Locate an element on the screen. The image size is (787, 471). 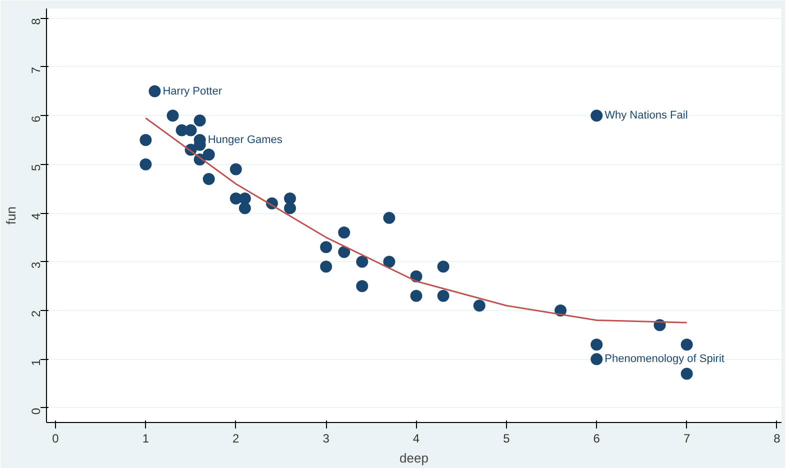
y-tick-label: 7 is located at coordinates (36, 70).